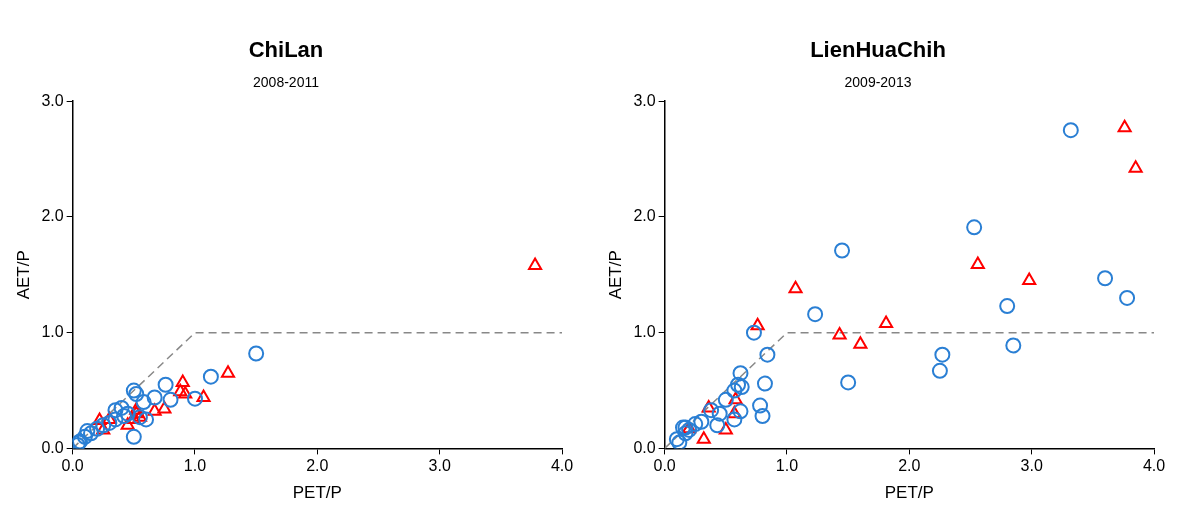 Image resolution: width=1184 pixels, height=513 pixels. Describe the element at coordinates (286, 81) in the screenshot. I see `chart-subtitle: 2008-2011` at that location.